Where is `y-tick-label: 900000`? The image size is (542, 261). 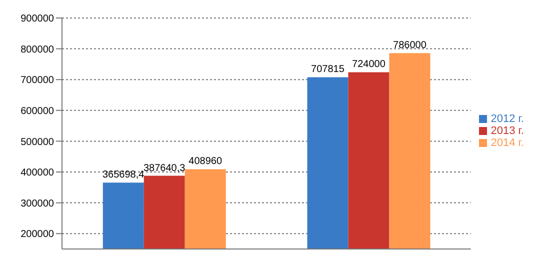 y-tick-label: 900000 is located at coordinates (37, 19).